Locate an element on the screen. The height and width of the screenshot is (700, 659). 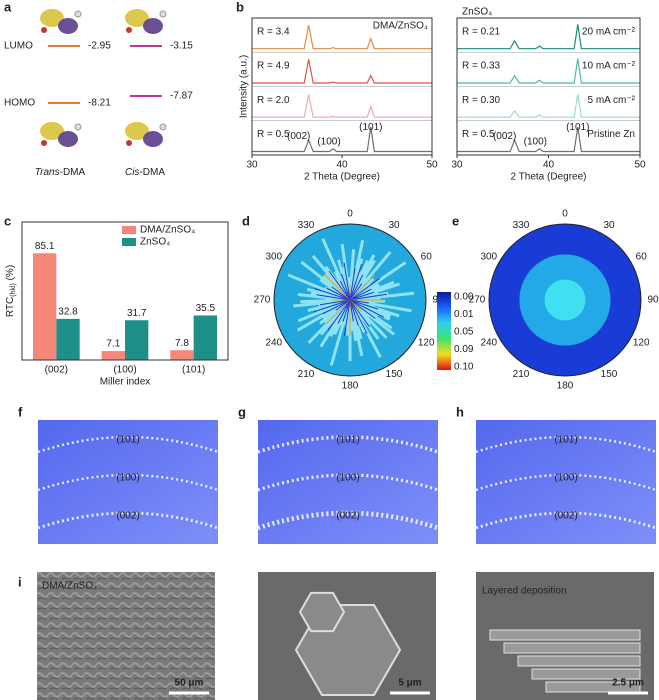
y-label-unit: (%) is located at coordinates (10, 274).